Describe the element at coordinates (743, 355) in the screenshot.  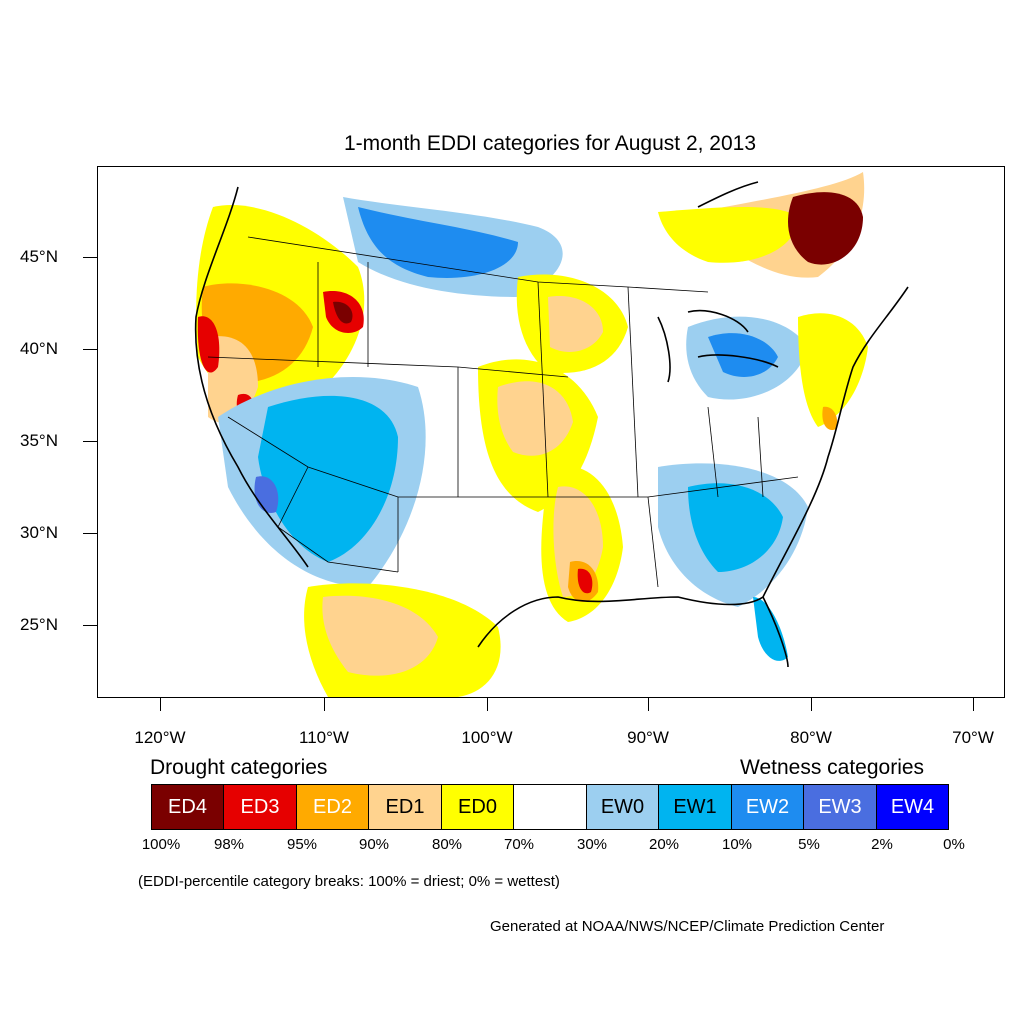
I see `greatlakes-ew2` at that location.